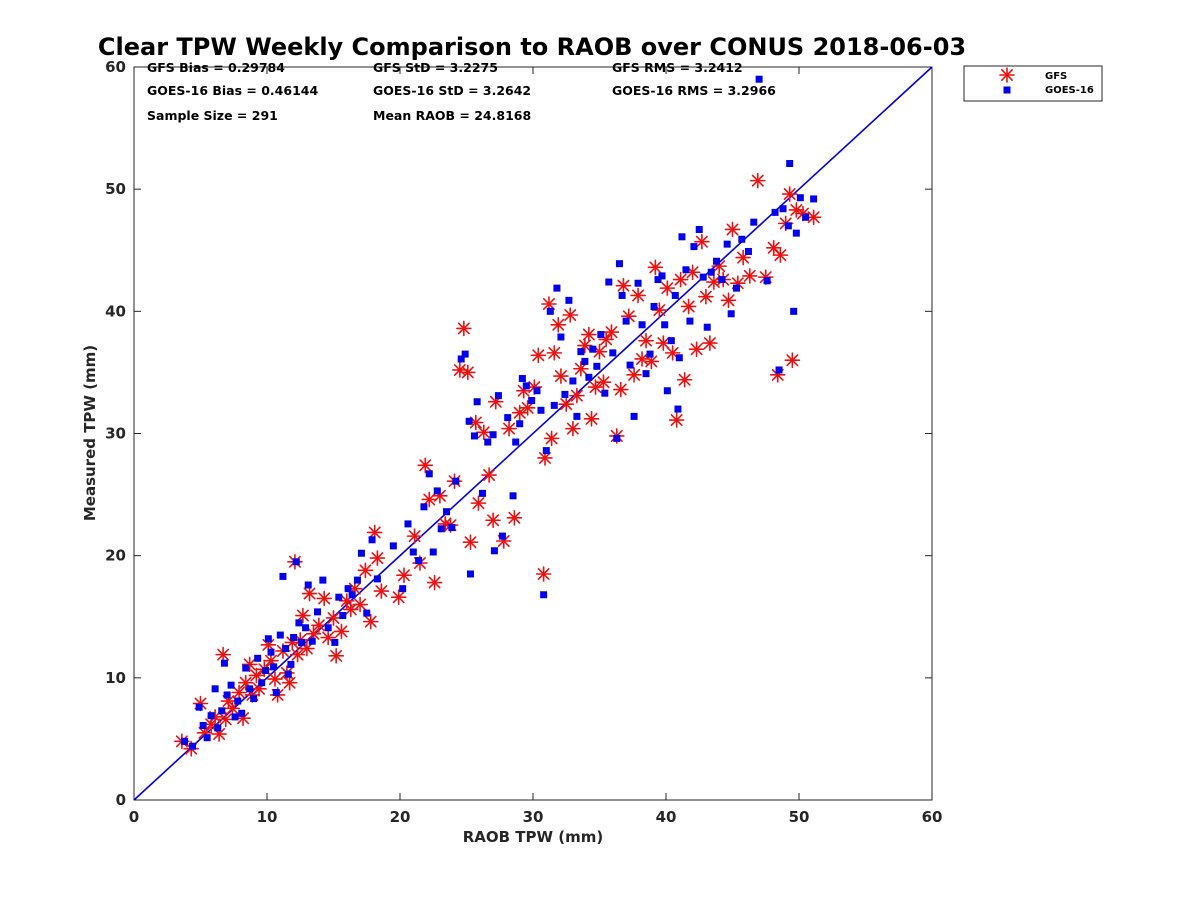 The height and width of the screenshot is (900, 1200). I want to click on x-tick-label: 40, so click(666, 817).